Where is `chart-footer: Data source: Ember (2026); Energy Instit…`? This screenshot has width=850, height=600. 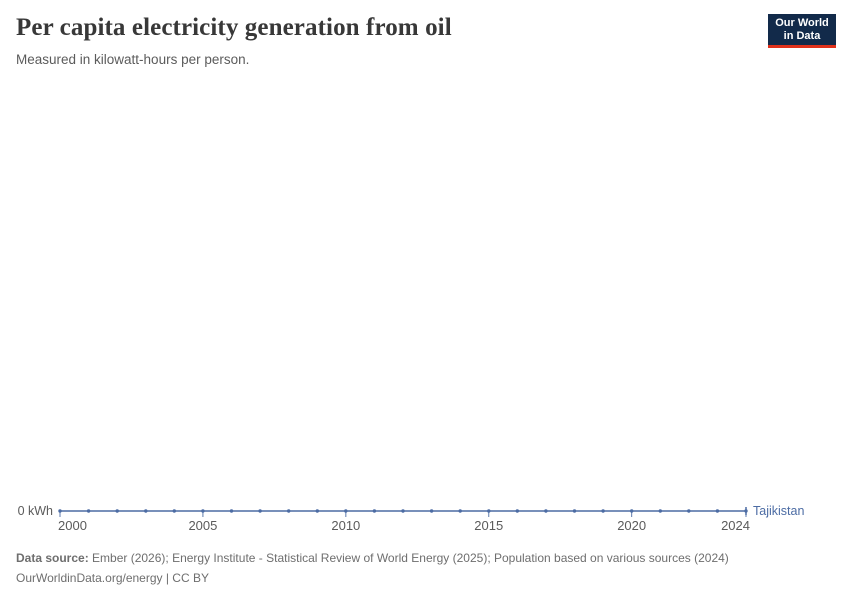
chart-footer: Data source: Ember (2026); Energy Instit… is located at coordinates (372, 568).